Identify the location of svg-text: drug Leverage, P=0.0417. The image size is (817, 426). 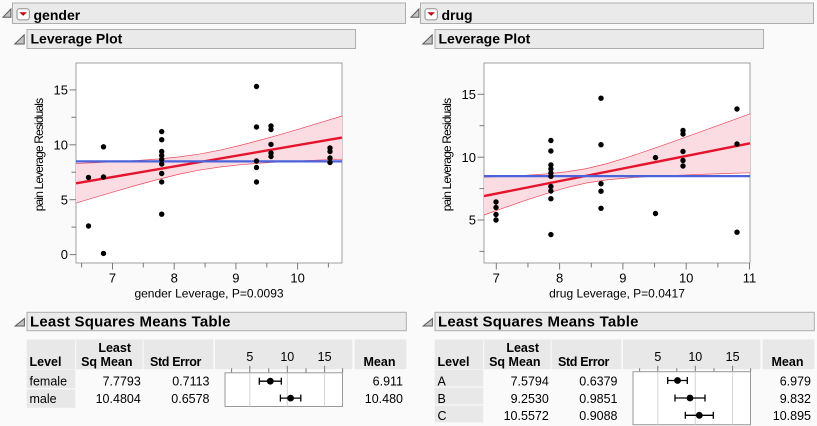
(617, 294).